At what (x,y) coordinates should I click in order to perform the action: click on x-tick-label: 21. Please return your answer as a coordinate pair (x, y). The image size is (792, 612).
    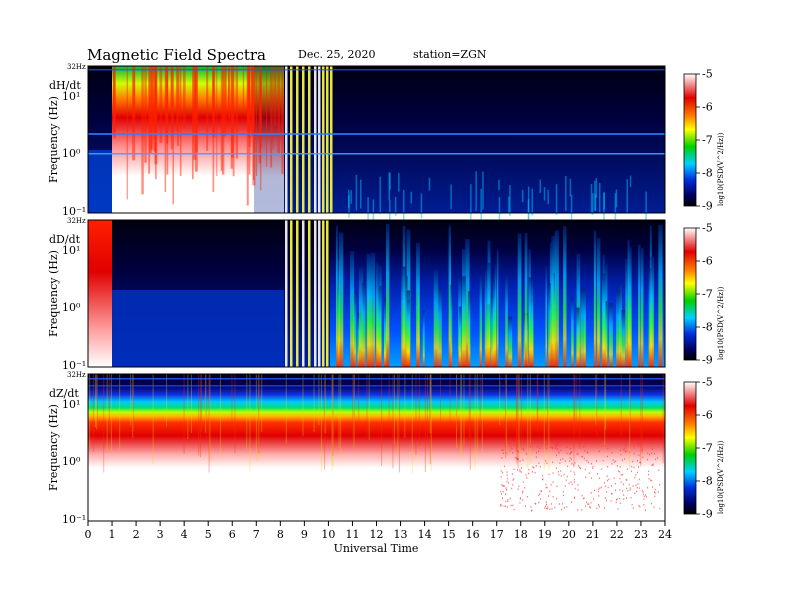
    Looking at the image, I should click on (593, 534).